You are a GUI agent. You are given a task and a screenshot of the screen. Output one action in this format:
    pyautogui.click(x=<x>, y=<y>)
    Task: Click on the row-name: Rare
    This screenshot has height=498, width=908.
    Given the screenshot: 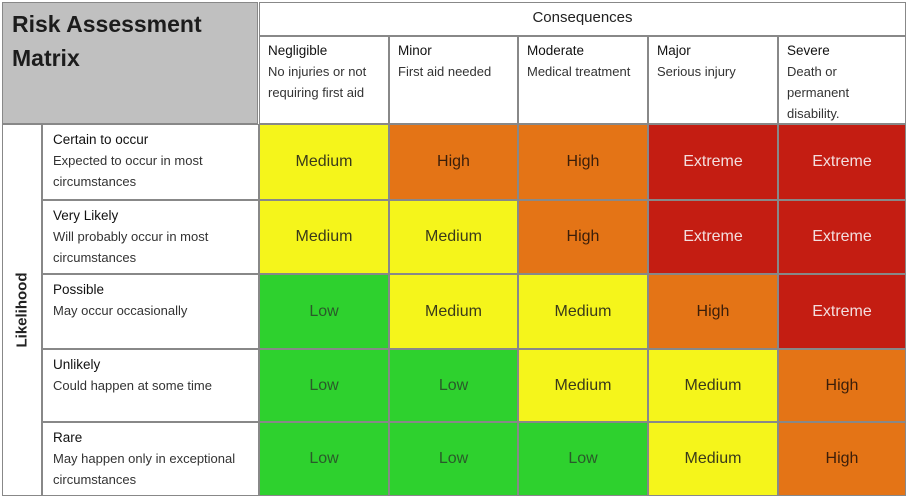 What is the action you would take?
    pyautogui.click(x=68, y=437)
    